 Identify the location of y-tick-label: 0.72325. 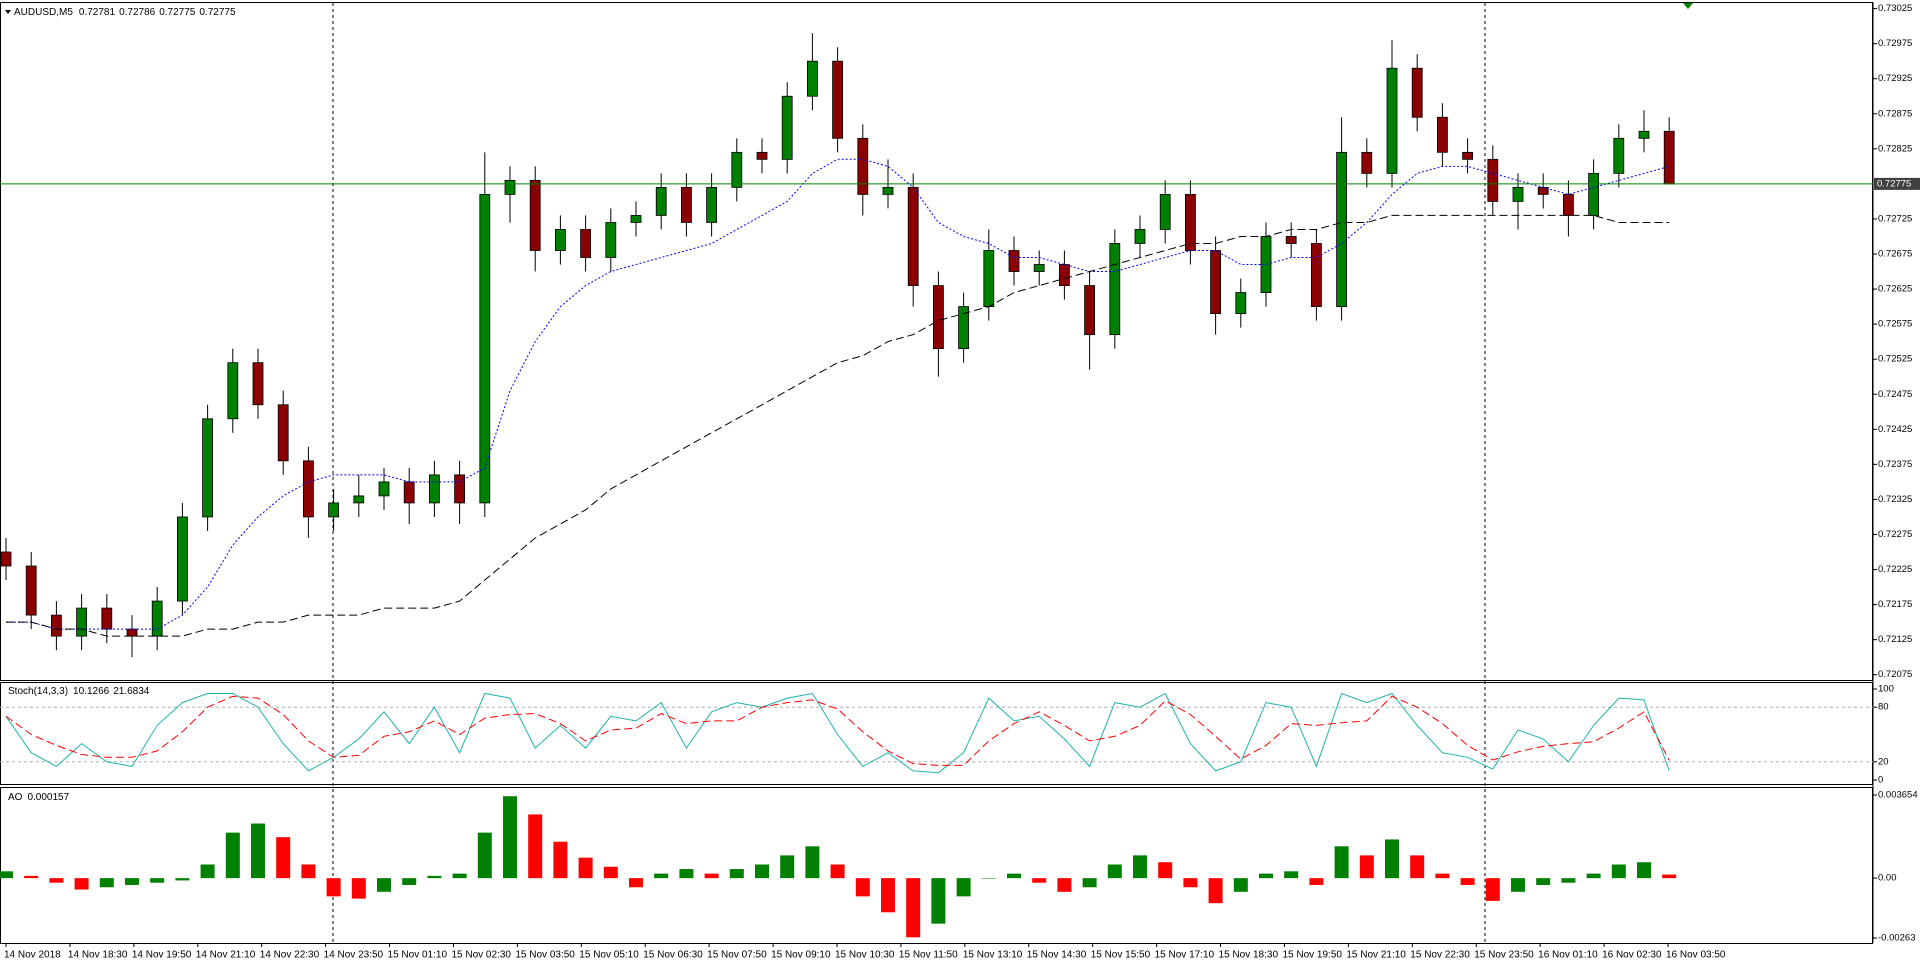
(1895, 499).